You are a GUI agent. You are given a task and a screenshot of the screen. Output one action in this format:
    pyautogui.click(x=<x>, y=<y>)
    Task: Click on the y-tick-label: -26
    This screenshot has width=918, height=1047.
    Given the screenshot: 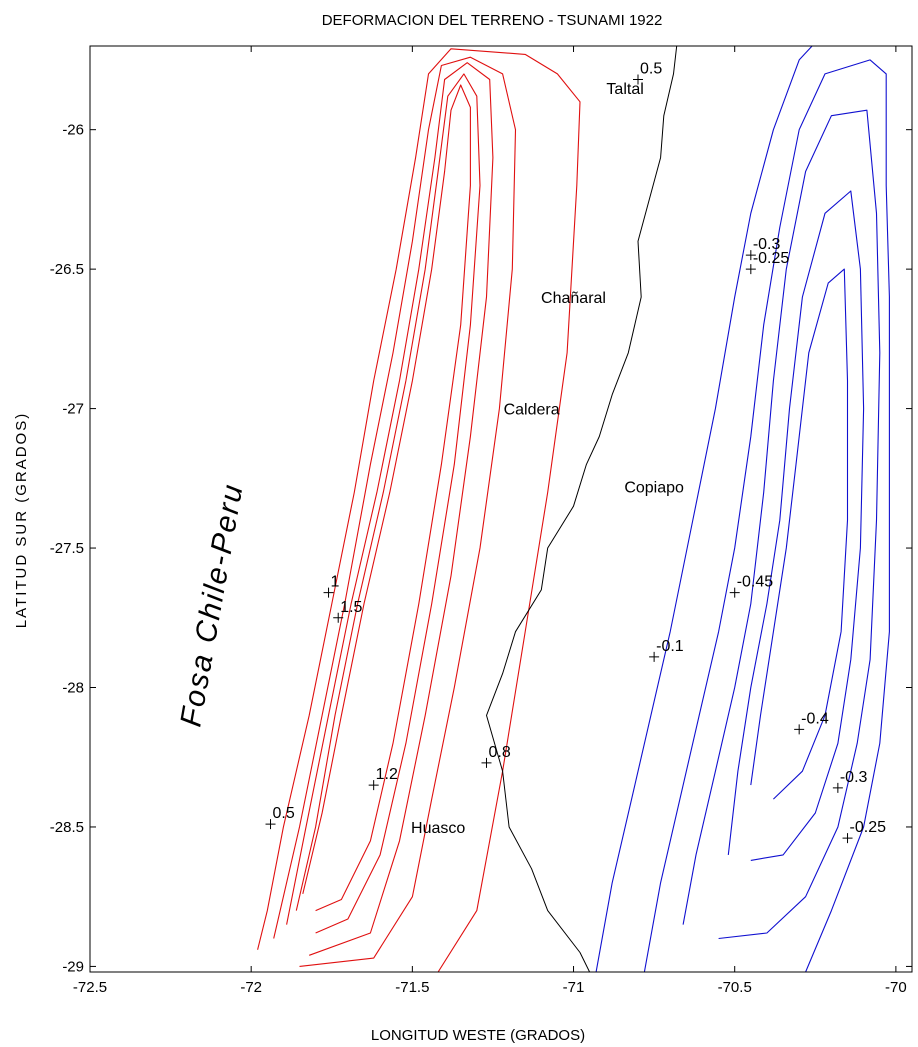 What is the action you would take?
    pyautogui.click(x=73, y=130)
    